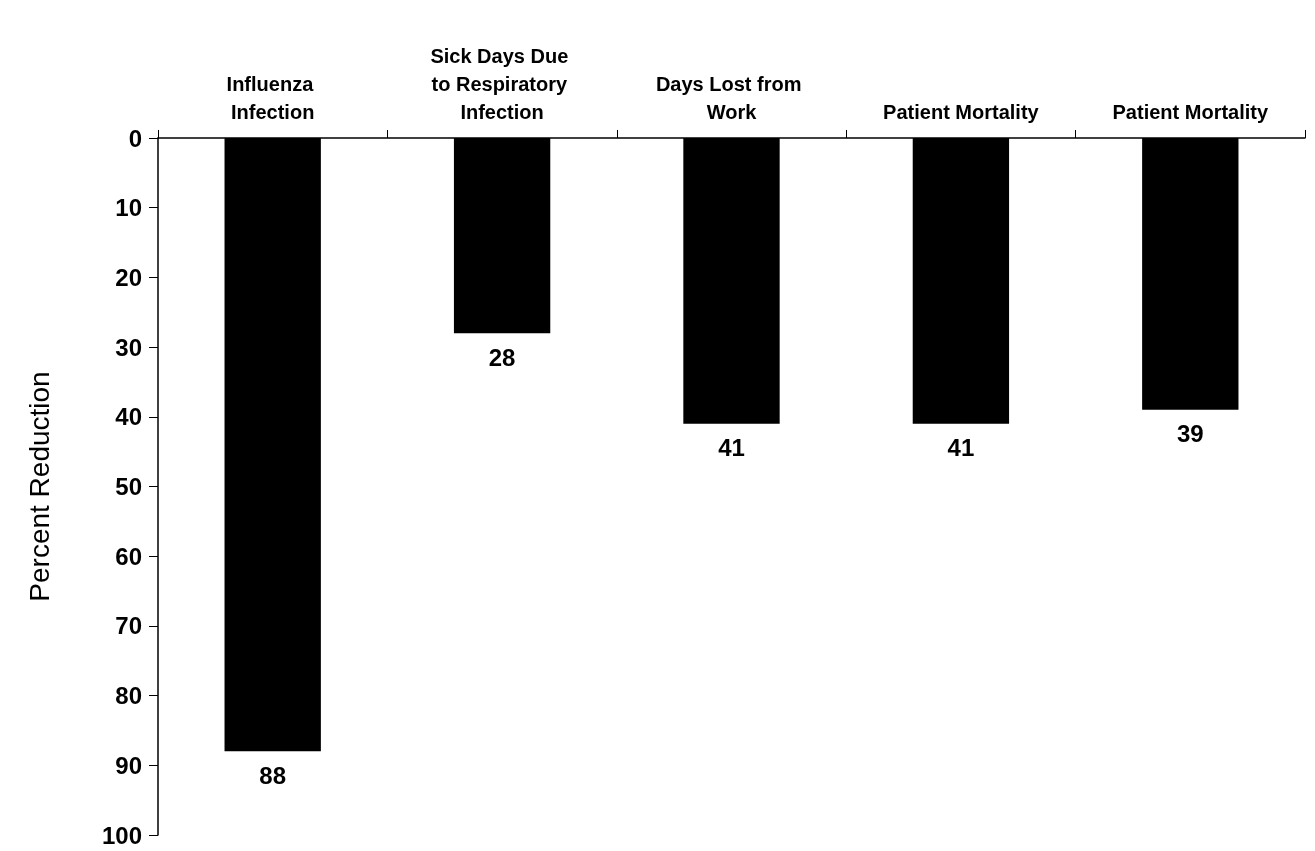 This screenshot has width=1315, height=851. Describe the element at coordinates (39, 486) in the screenshot. I see `y-axis-title: Percent Reduction` at that location.